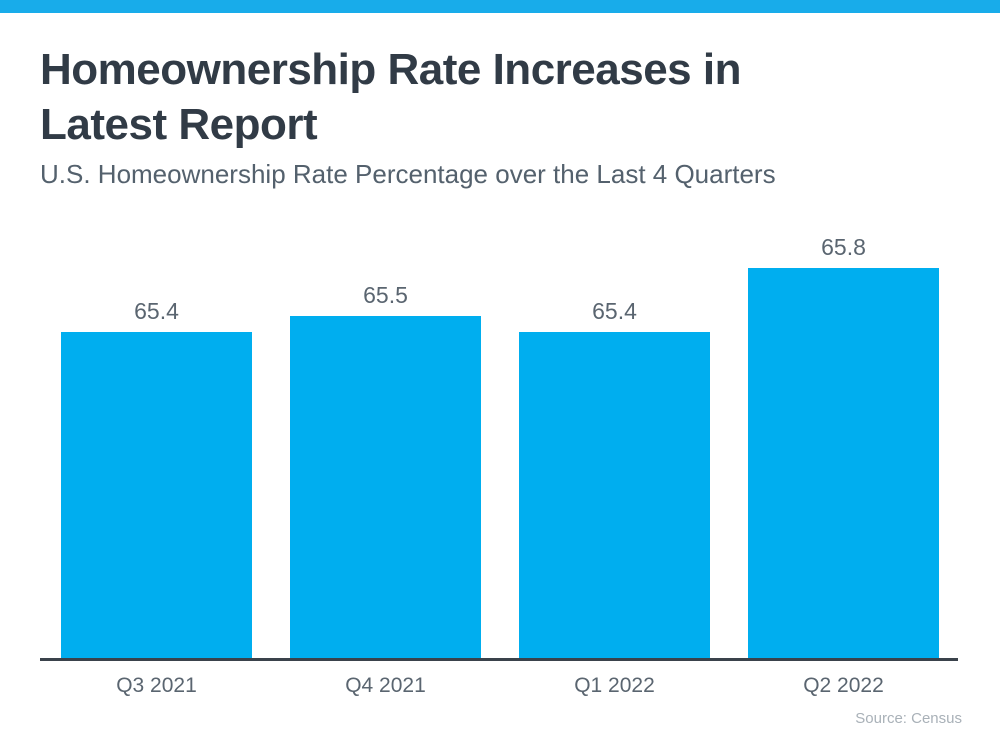  Describe the element at coordinates (499, 659) in the screenshot. I see `x-axis-line` at that location.